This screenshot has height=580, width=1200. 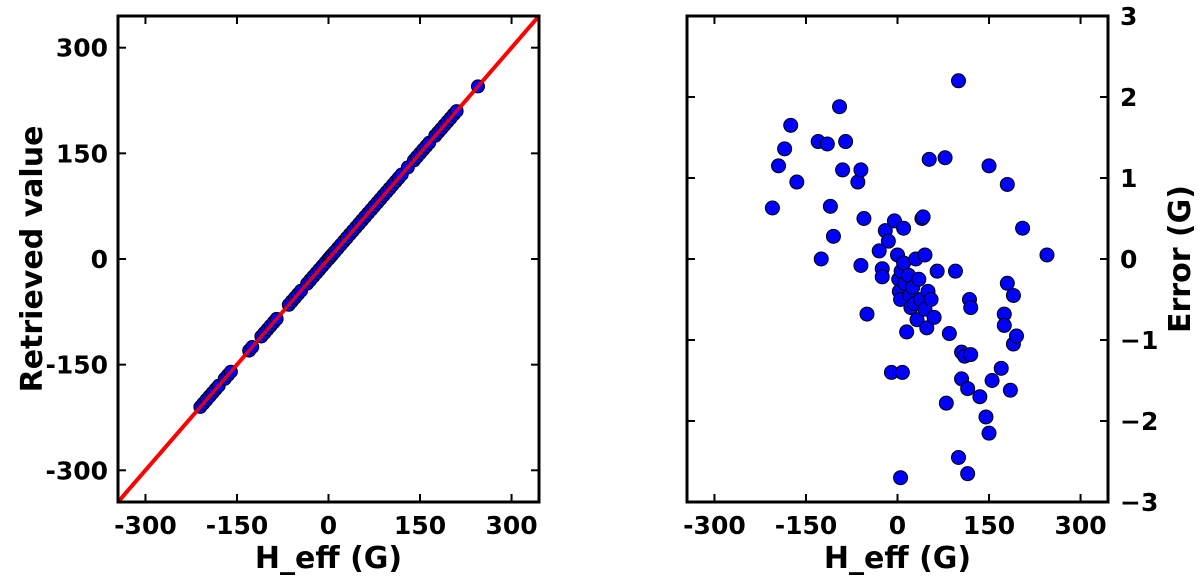 I want to click on y-tick-label: −2, so click(x=1139, y=421).